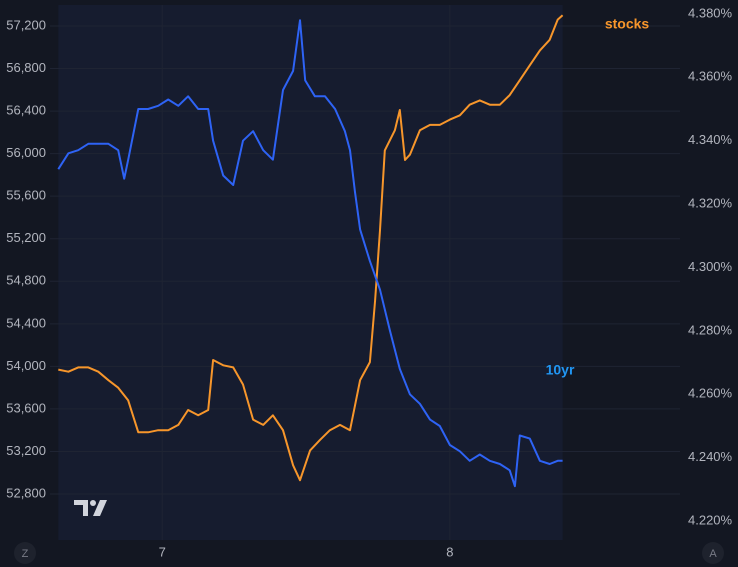 The height and width of the screenshot is (567, 738). What do you see at coordinates (710, 266) in the screenshot?
I see `y2-tick-label: 4.300%` at bounding box center [710, 266].